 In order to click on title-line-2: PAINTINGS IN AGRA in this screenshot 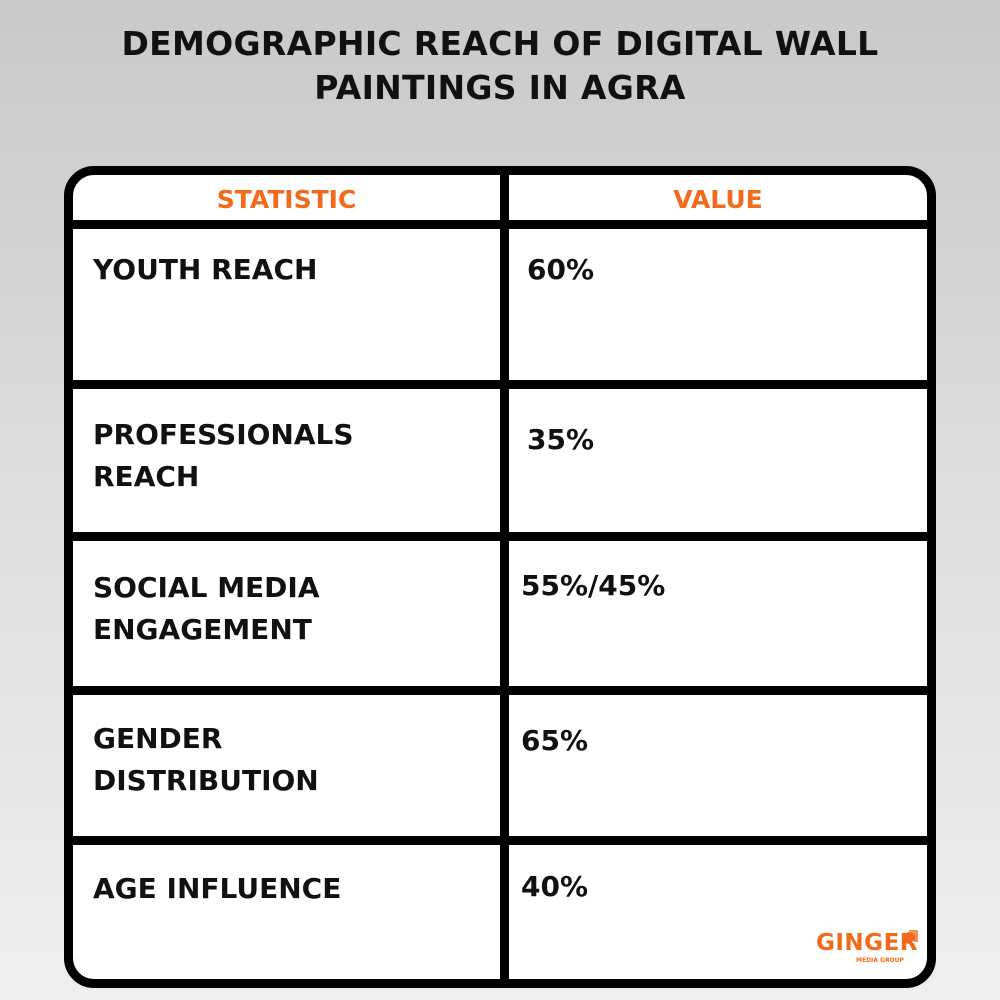, I will do `click(500, 87)`.